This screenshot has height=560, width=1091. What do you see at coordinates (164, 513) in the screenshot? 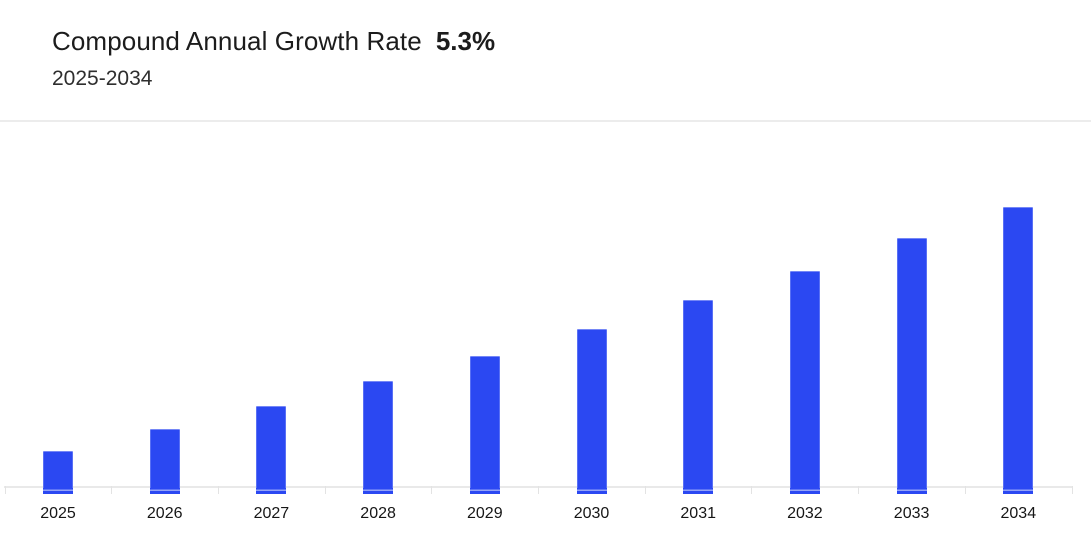
I see `x-label-2026: 2026` at bounding box center [164, 513].